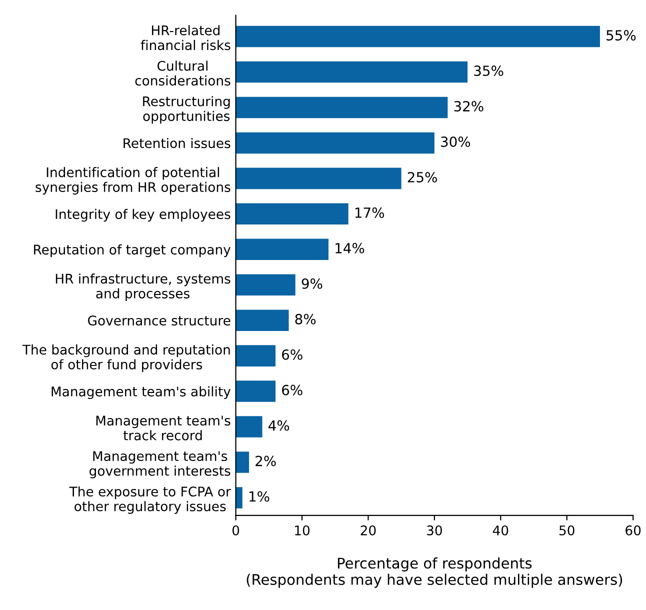 This screenshot has height=610, width=646. Describe the element at coordinates (150, 500) in the screenshot. I see `y-tick-label: The exposure to FCPA or other regulatory issues` at that location.